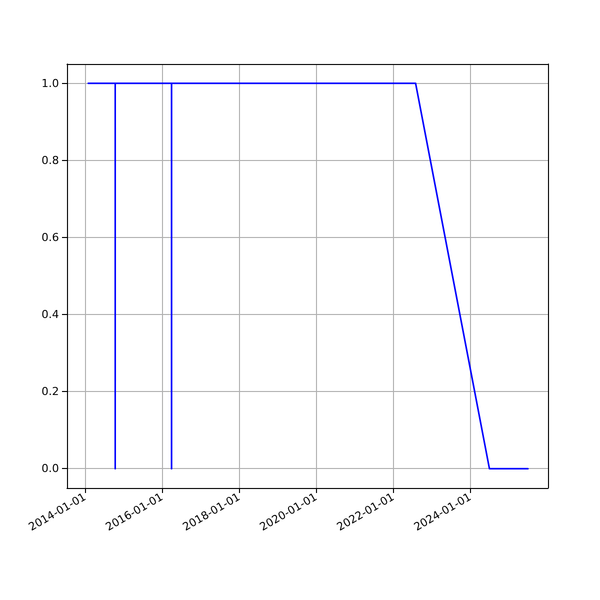 The height and width of the screenshot is (600, 600). What do you see at coordinates (50, 83) in the screenshot?
I see `y-tick-label: 1.0` at bounding box center [50, 83].